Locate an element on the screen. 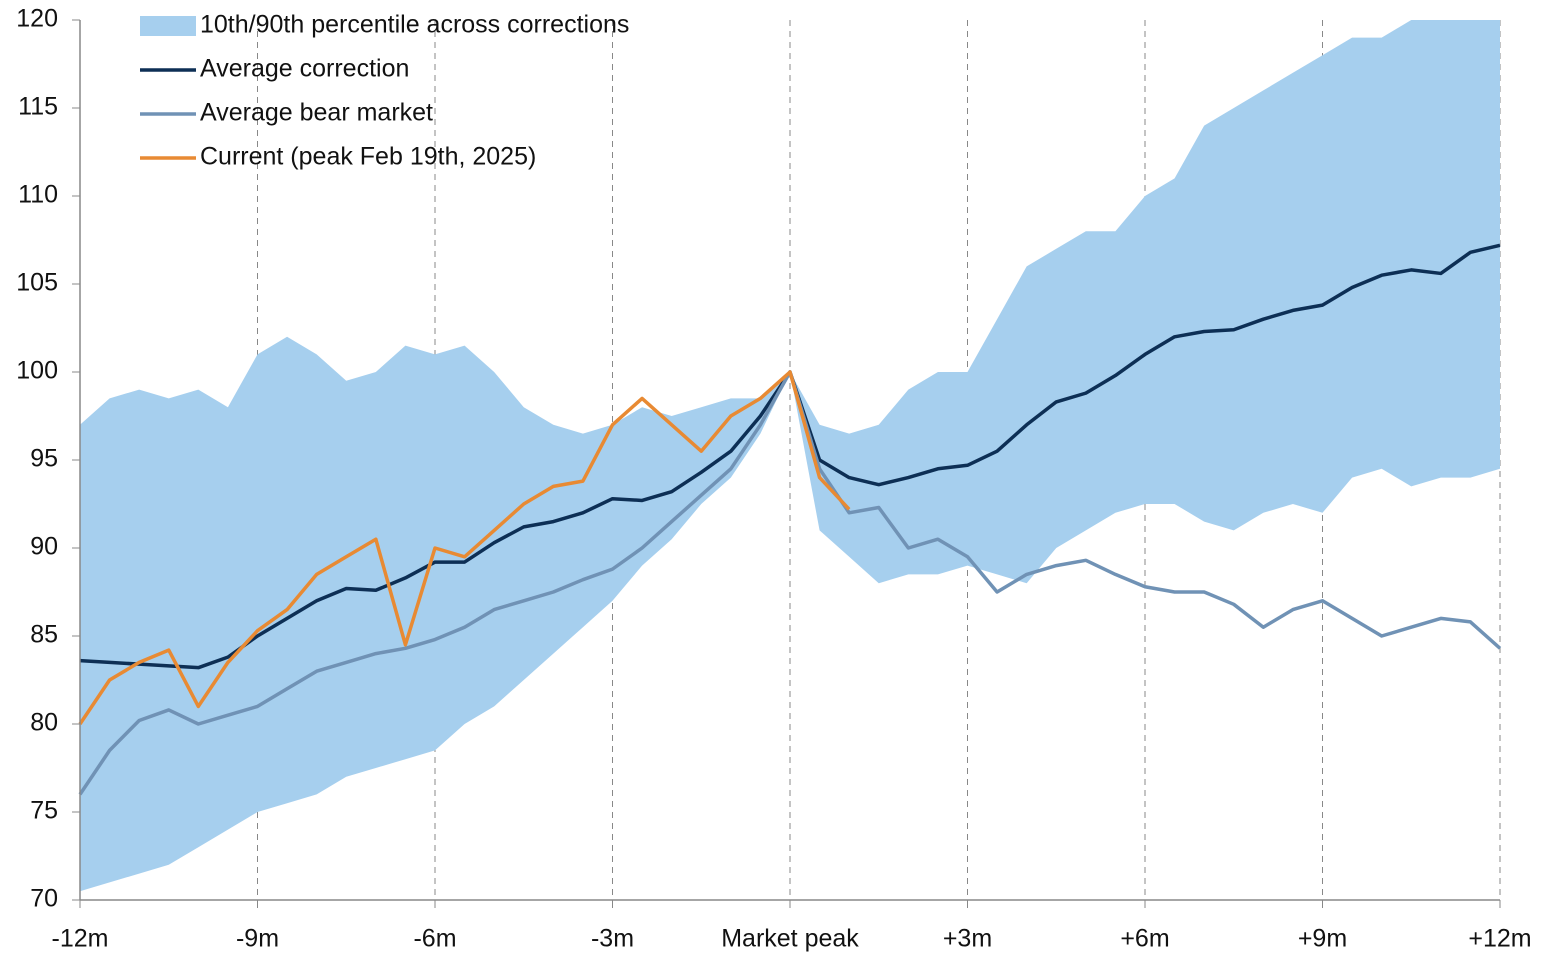 The image size is (1562, 955). legend-label: Average bear market is located at coordinates (316, 113).